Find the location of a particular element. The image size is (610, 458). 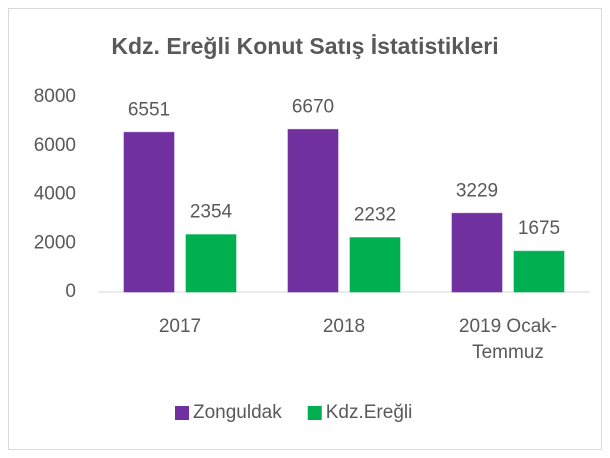

data-label: 1675 is located at coordinates (539, 228).